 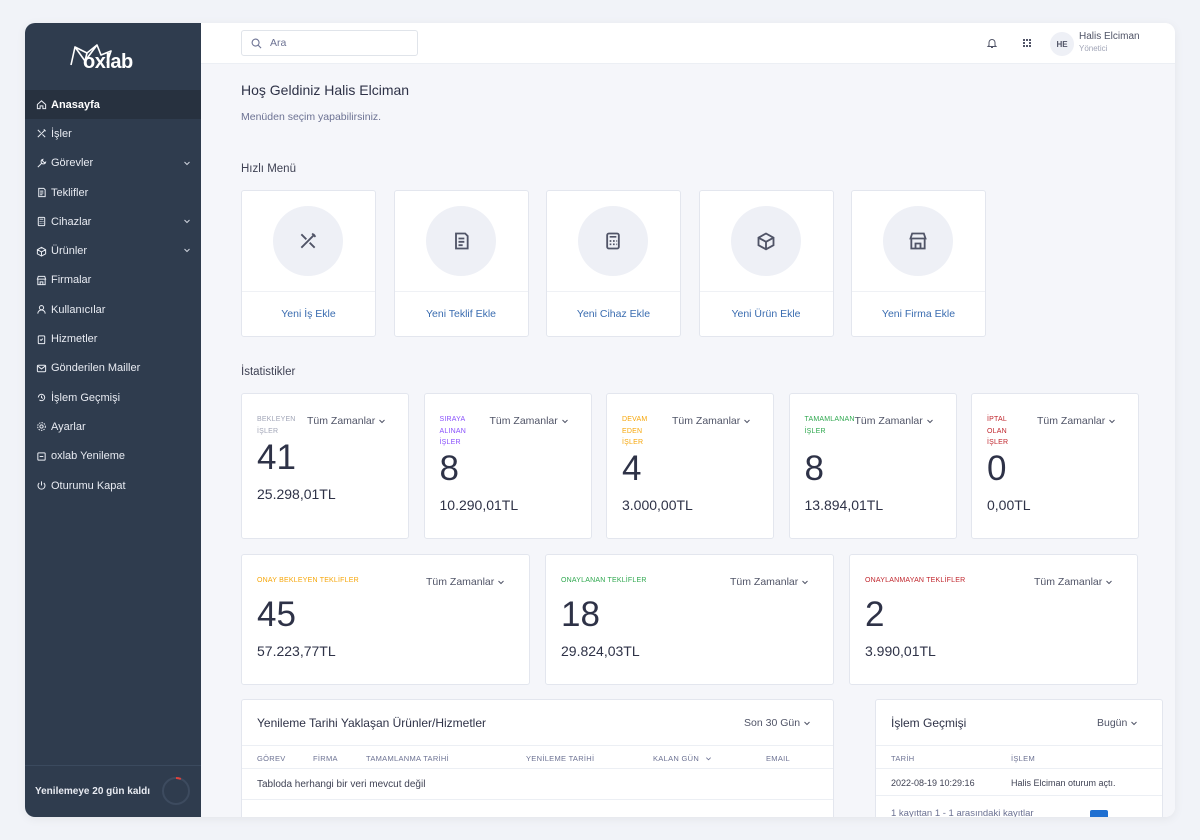 What do you see at coordinates (875, 614) in the screenshot?
I see `stat-count: 2` at bounding box center [875, 614].